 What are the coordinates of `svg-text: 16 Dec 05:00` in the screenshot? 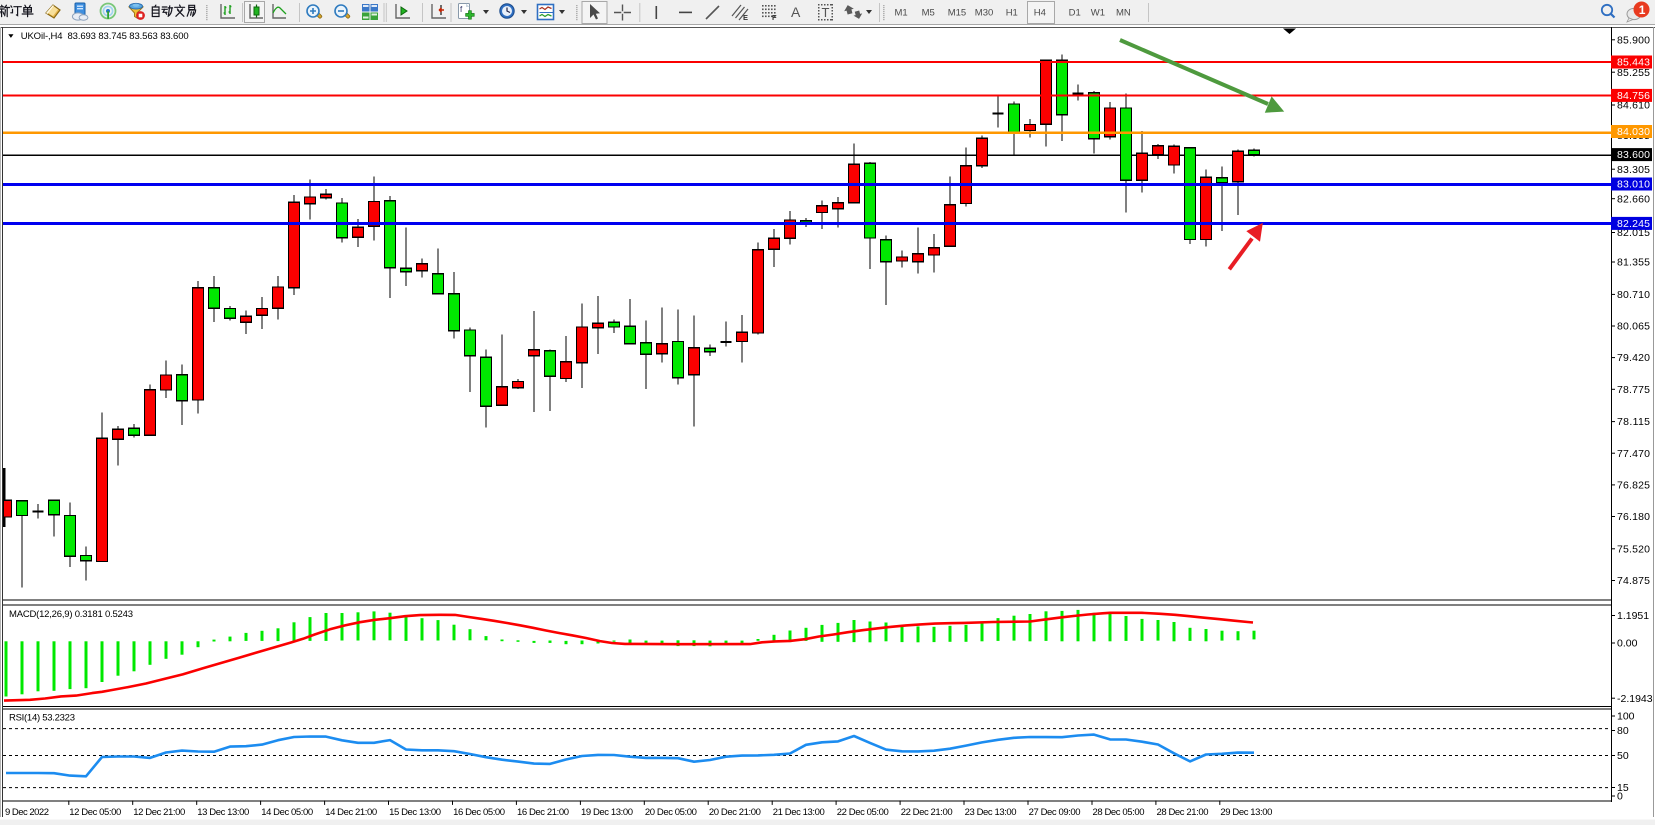 It's located at (479, 812).